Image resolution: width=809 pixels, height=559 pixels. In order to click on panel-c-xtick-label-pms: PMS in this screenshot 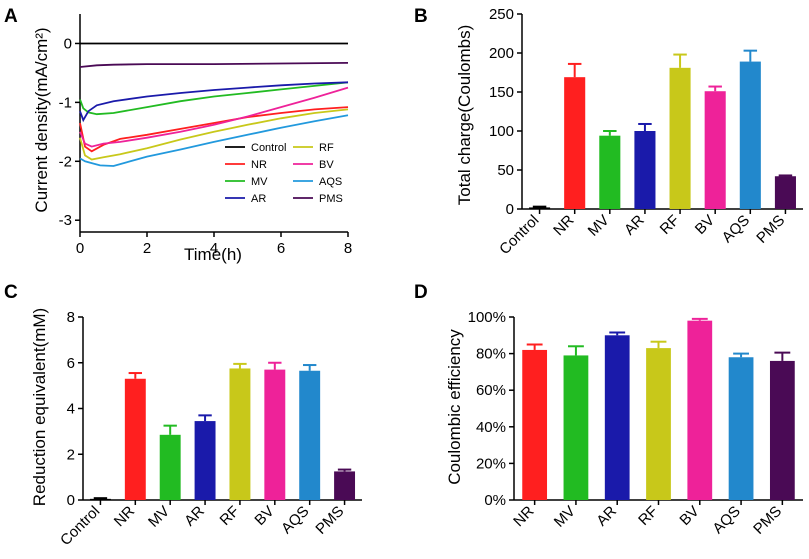, I will do `click(329, 520)`.